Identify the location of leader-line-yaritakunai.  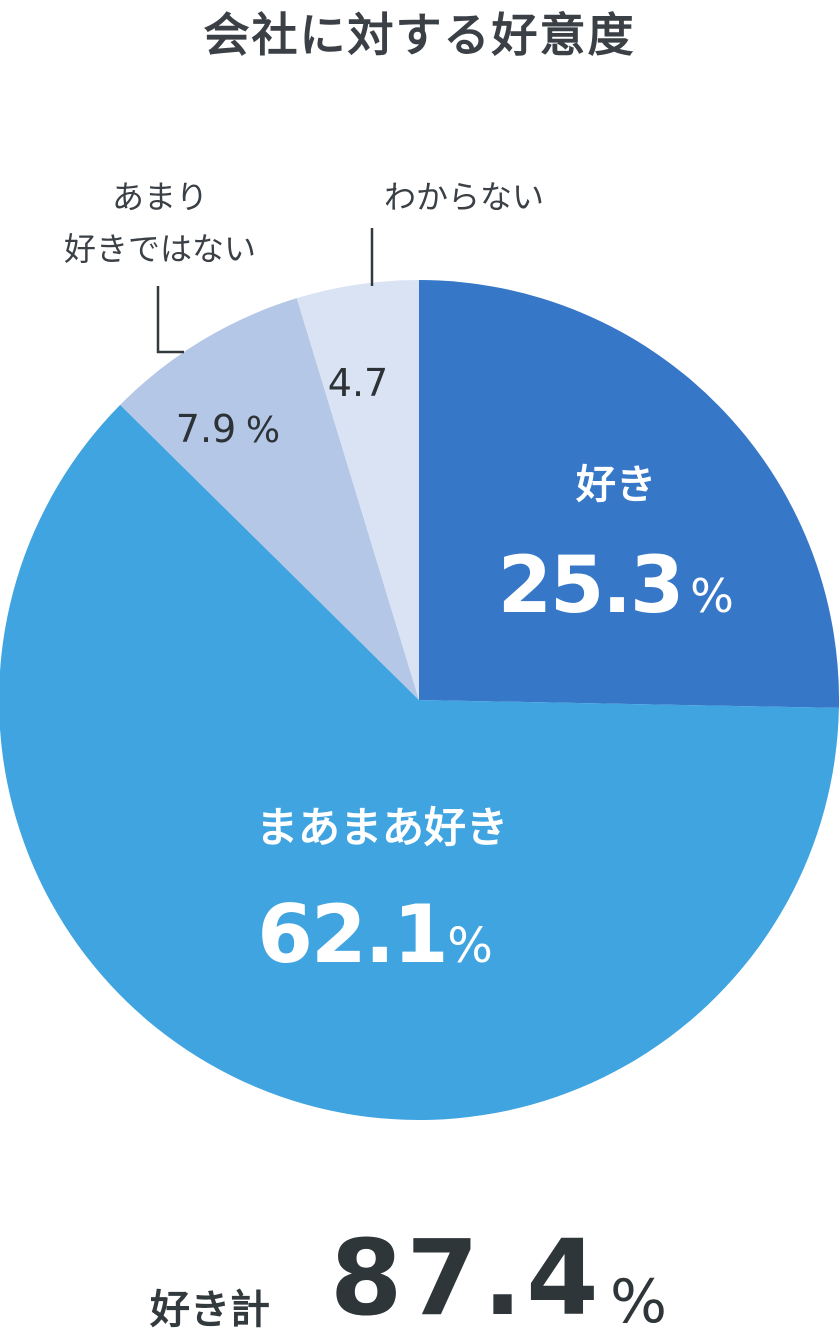
(170, 320).